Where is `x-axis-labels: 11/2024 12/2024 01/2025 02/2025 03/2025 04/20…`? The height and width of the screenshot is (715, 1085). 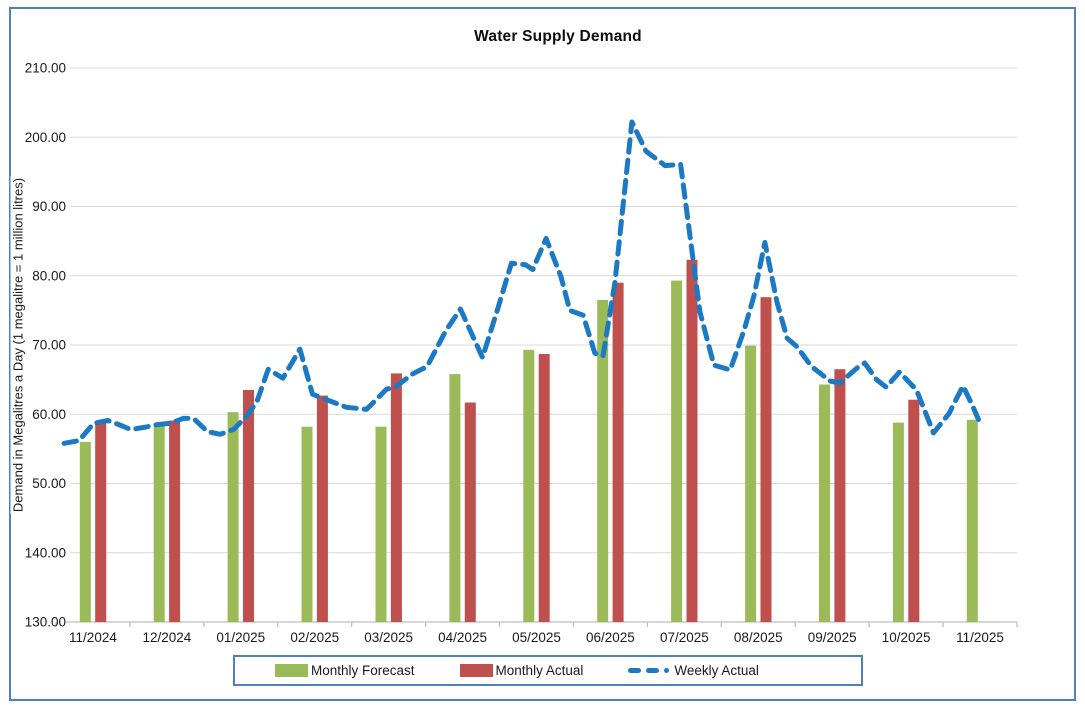
x-axis-labels: 11/2024 12/2024 01/2025 02/2025 03/2025 04/20… is located at coordinates (536, 637).